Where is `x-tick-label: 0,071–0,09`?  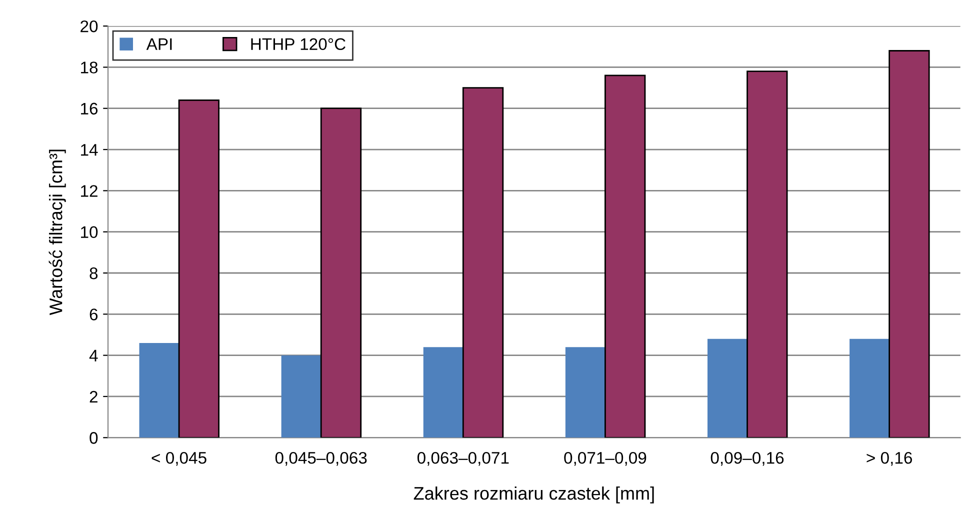 x-tick-label: 0,071–0,09 is located at coordinates (605, 459).